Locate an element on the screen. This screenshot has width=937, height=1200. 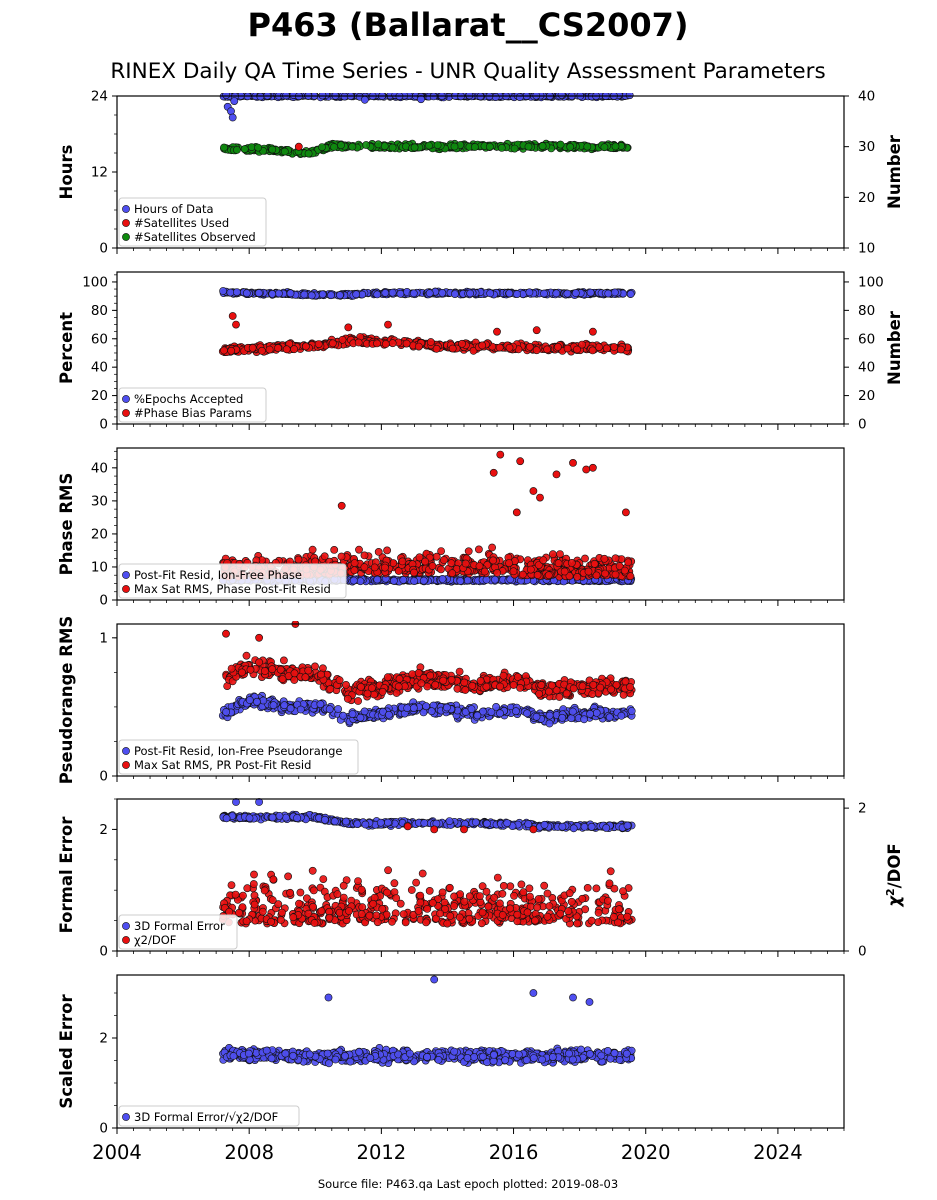
y-tick-label: 24 is located at coordinates (99, 97).